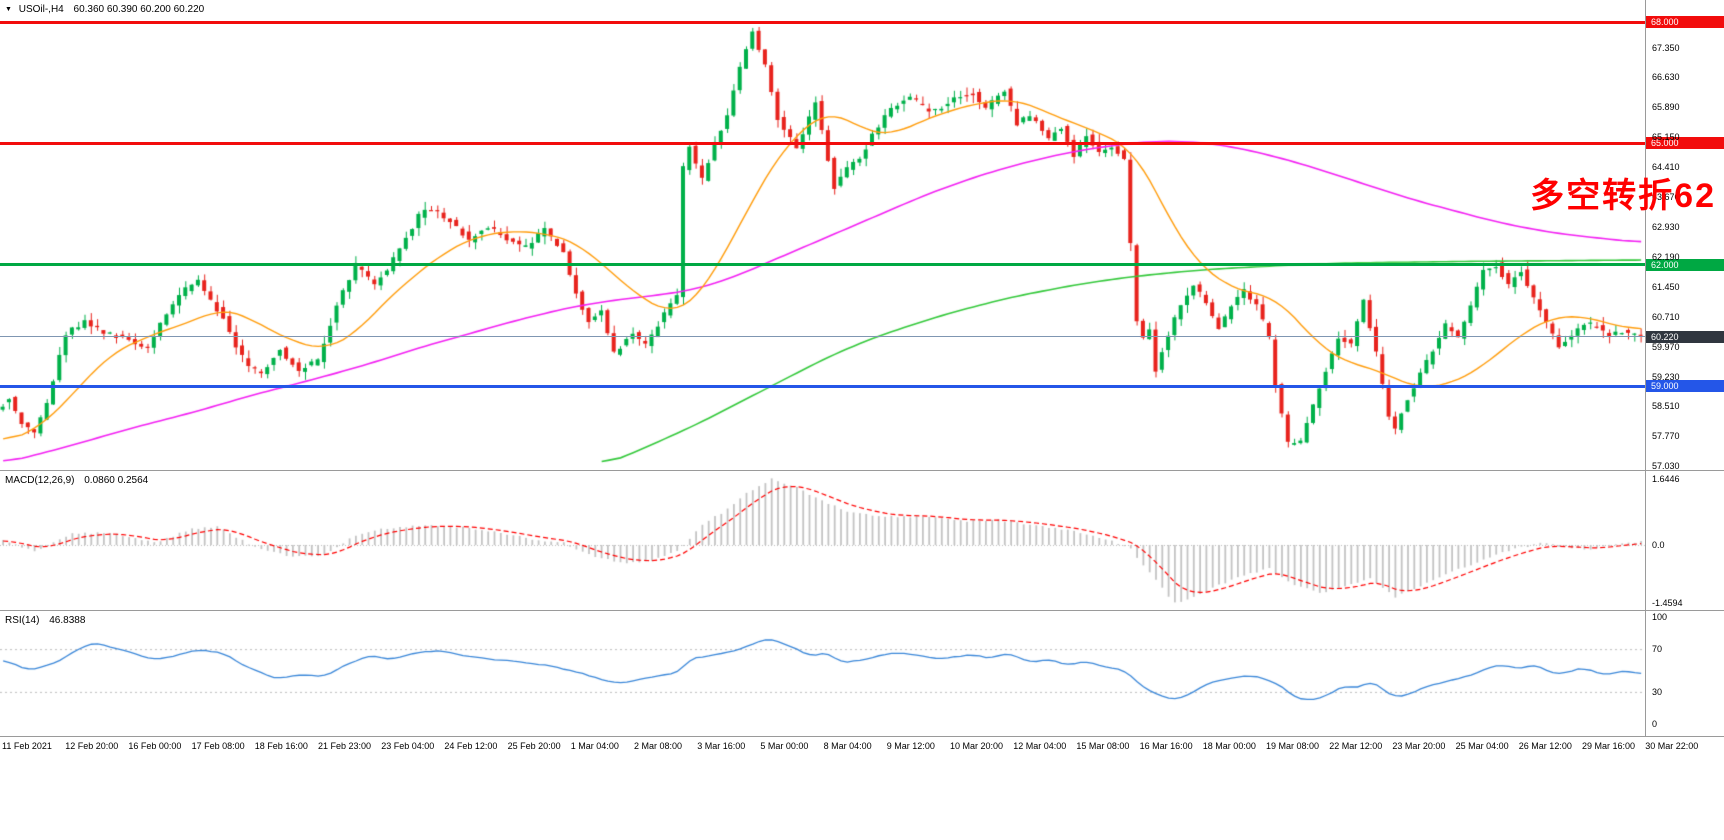 Image resolution: width=1724 pixels, height=840 pixels. Describe the element at coordinates (281, 746) in the screenshot. I see `time-axis-label: 18 Feb 16:00` at that location.